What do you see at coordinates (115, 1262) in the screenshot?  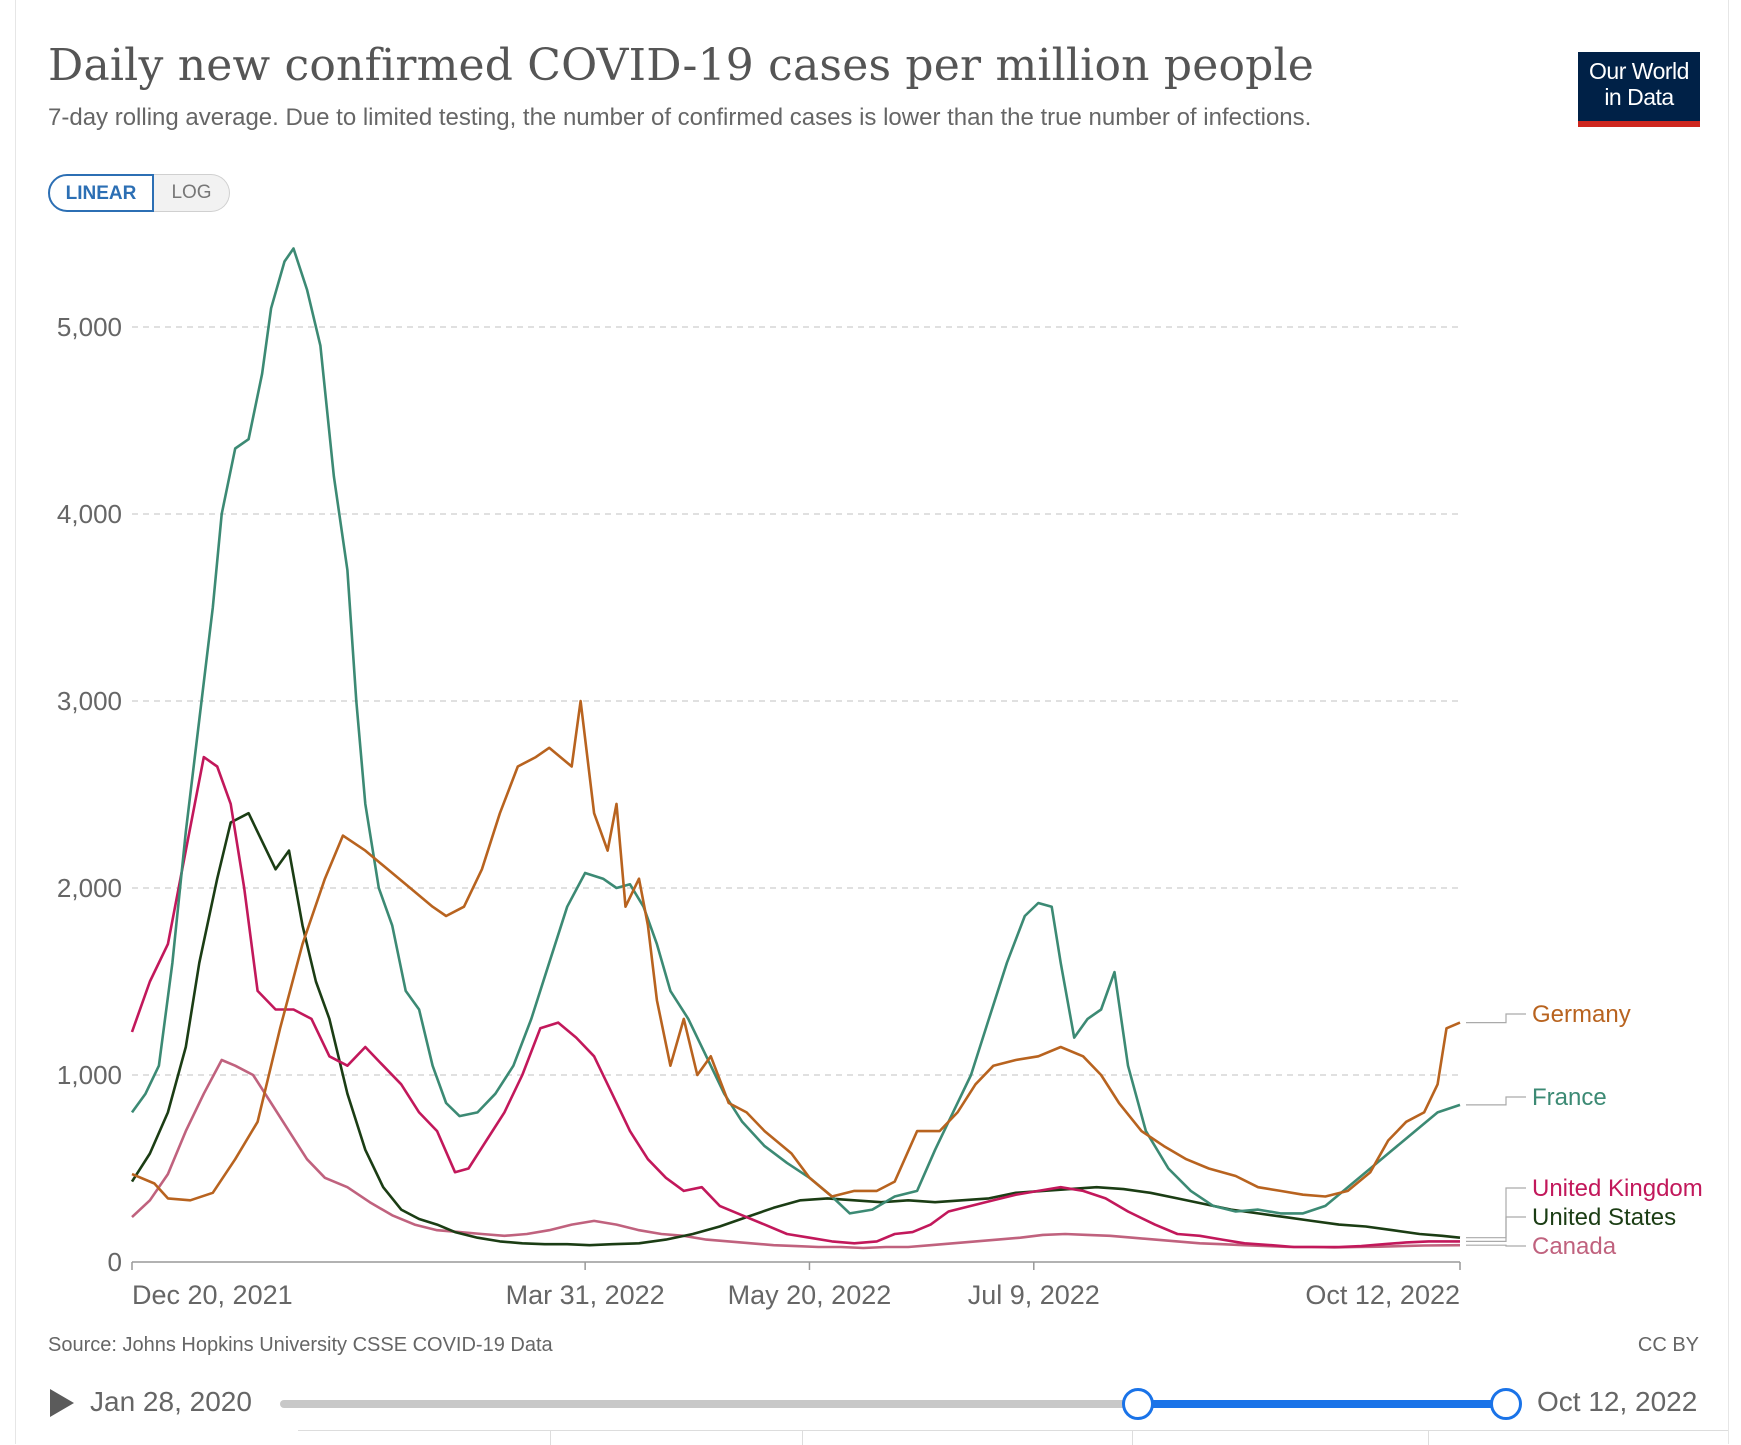 I see `y-tick-label: 0` at bounding box center [115, 1262].